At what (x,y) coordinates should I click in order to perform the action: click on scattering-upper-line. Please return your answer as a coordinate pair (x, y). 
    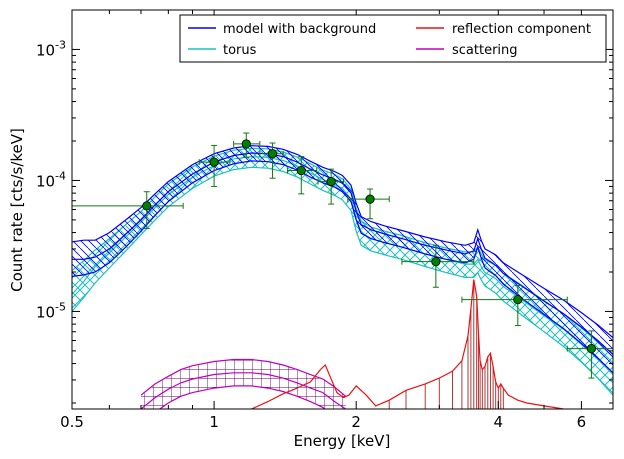
    Looking at the image, I should click on (243, 377).